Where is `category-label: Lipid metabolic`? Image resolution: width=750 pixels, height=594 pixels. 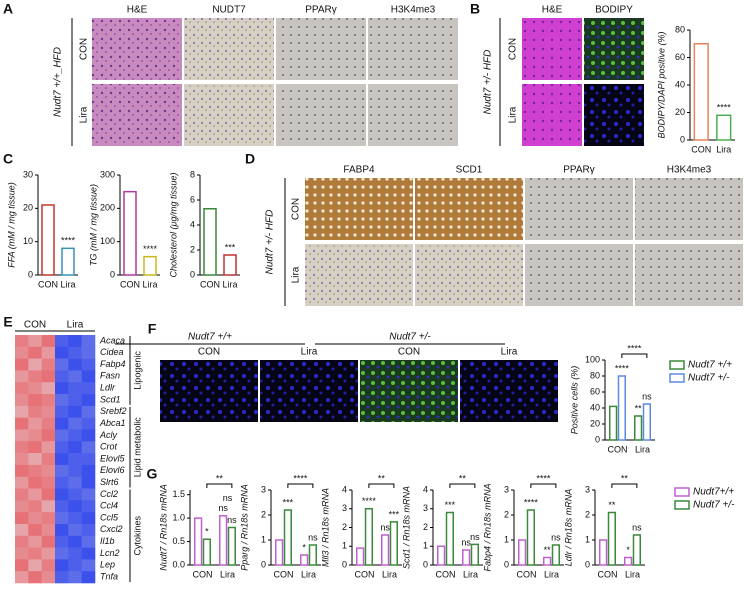 category-label: Lipid metabolic is located at coordinates (137, 447).